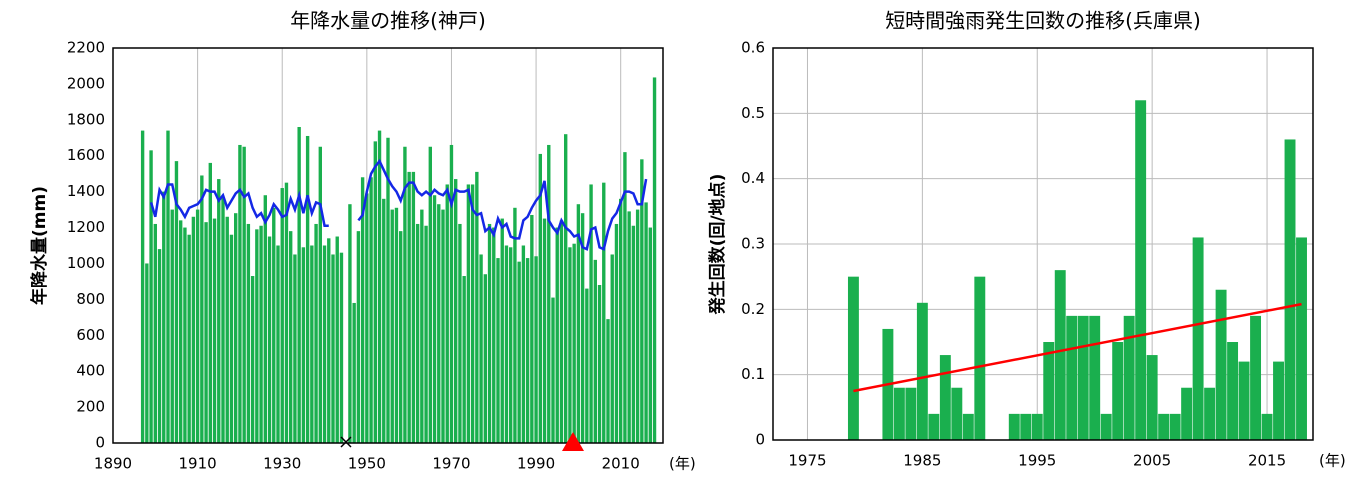 This screenshot has width=1360, height=490. I want to click on x-tick-label: 1930, so click(282, 464).